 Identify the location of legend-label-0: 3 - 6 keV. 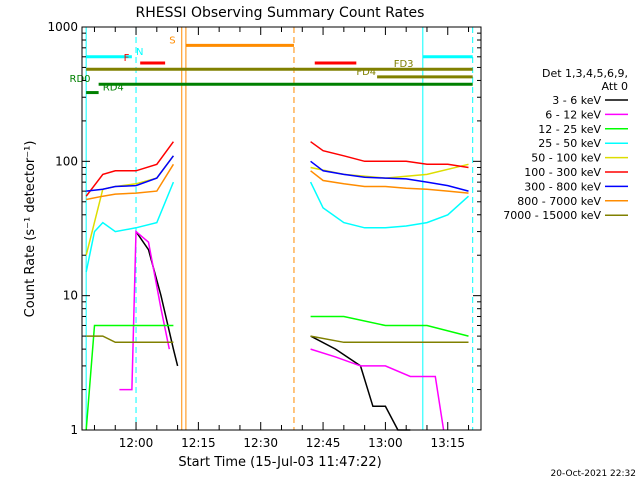
(576, 100).